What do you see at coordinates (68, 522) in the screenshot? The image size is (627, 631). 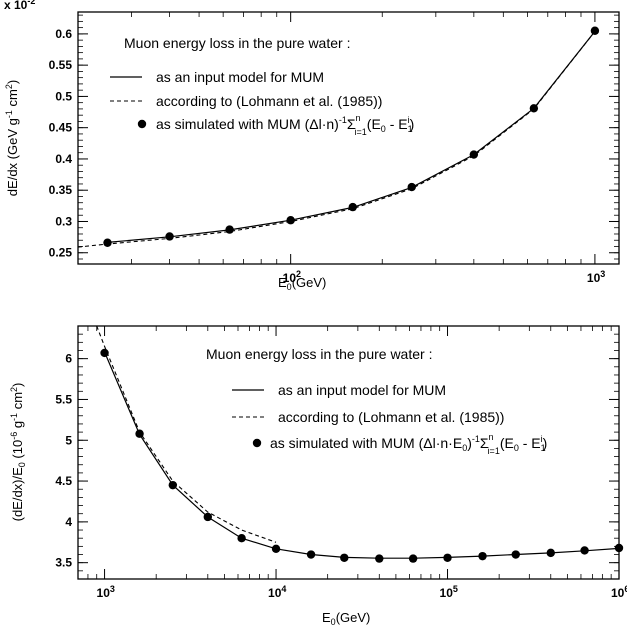 I see `bottom-y-tick-label: 4` at bounding box center [68, 522].